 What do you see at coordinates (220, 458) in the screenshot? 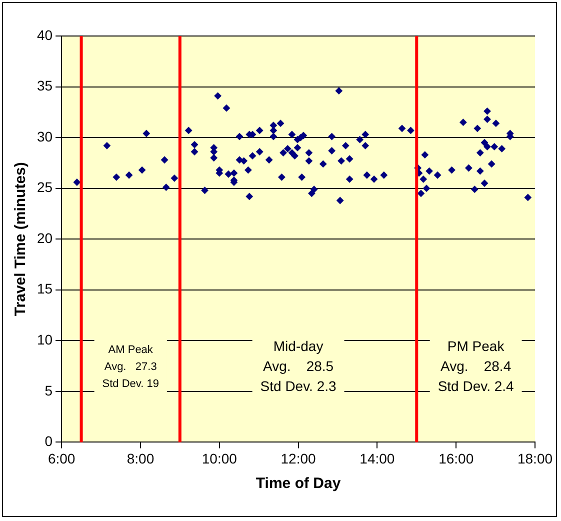
I see `x-tick-label: 10:00` at bounding box center [220, 458].